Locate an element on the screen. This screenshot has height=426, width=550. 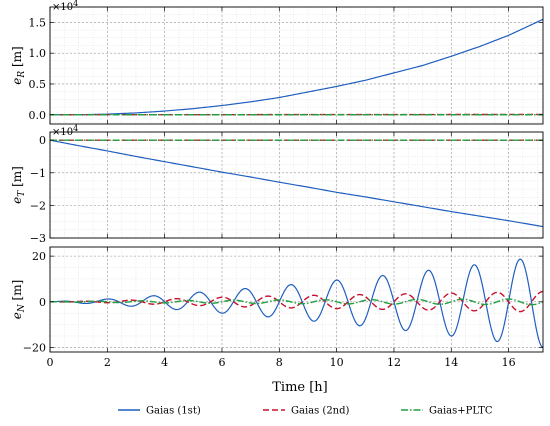
series-line-gaias-pltc is located at coordinates (296, 302).